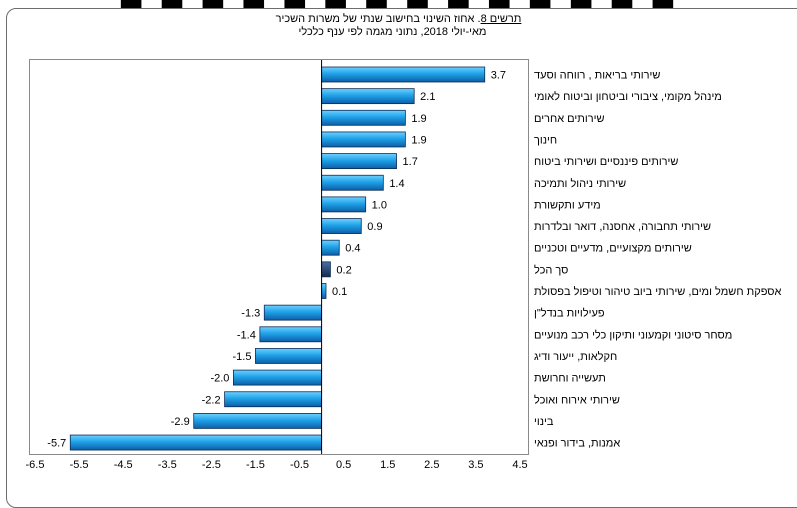 The image size is (797, 508). I want to click on x-tick-label: 2.5, so click(431, 464).